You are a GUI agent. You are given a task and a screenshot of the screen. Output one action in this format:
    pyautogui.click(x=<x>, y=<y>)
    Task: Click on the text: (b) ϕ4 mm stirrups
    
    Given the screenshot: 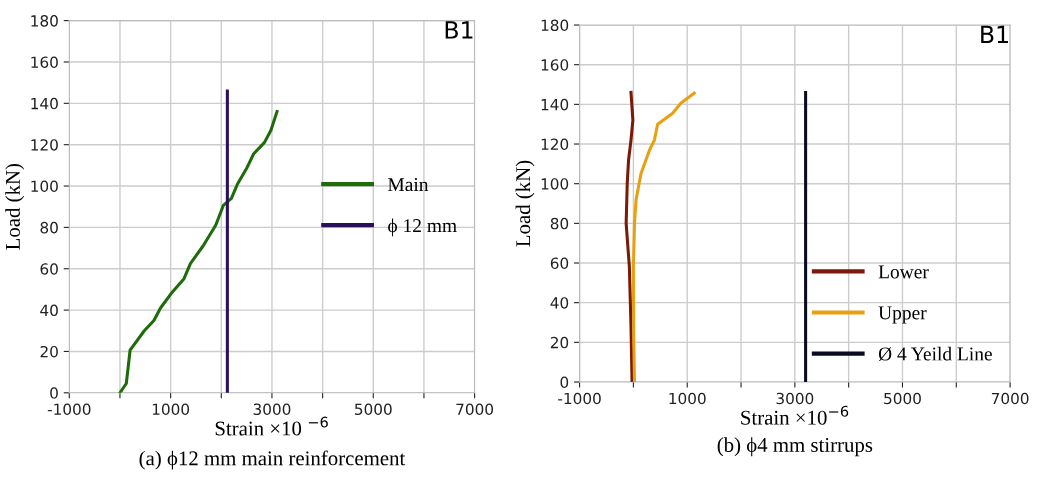 What is the action you would take?
    pyautogui.click(x=795, y=447)
    